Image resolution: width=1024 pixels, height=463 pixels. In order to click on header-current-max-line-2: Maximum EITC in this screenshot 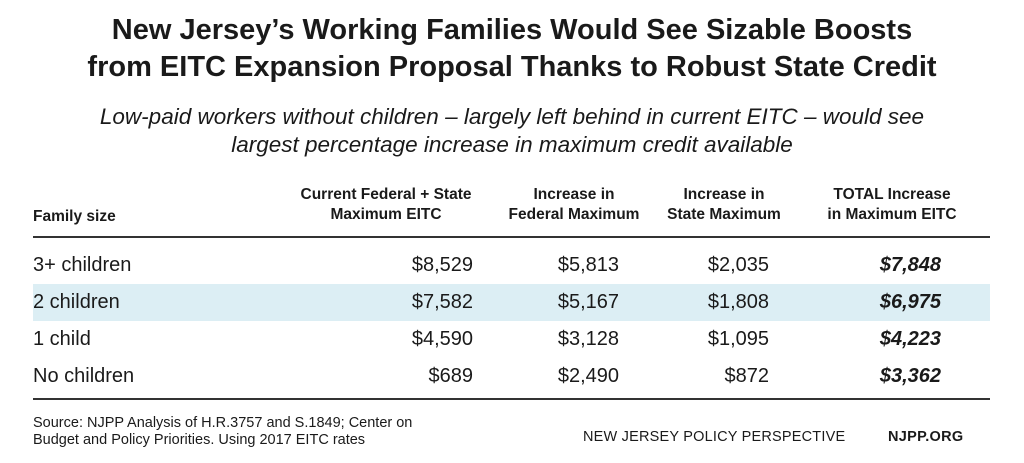, I will do `click(386, 214)`.